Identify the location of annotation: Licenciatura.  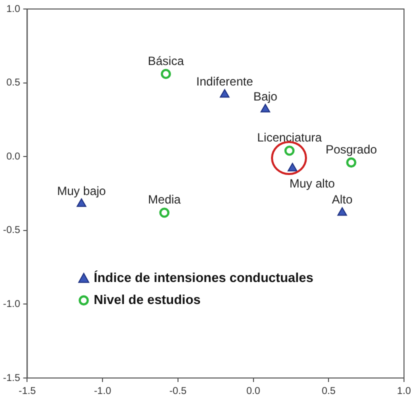
(289, 137).